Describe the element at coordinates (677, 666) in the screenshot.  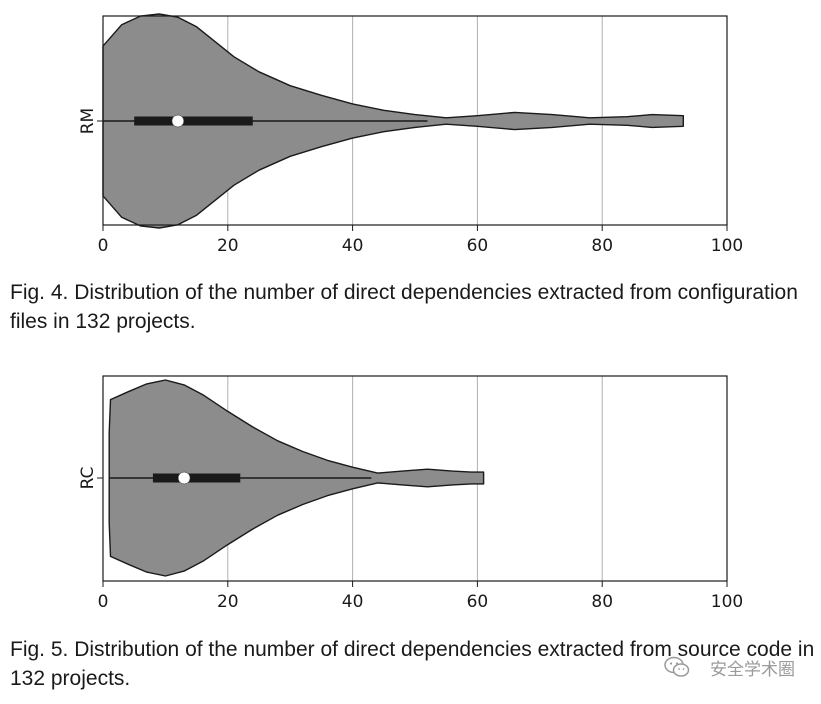
I see `wechat-icon` at that location.